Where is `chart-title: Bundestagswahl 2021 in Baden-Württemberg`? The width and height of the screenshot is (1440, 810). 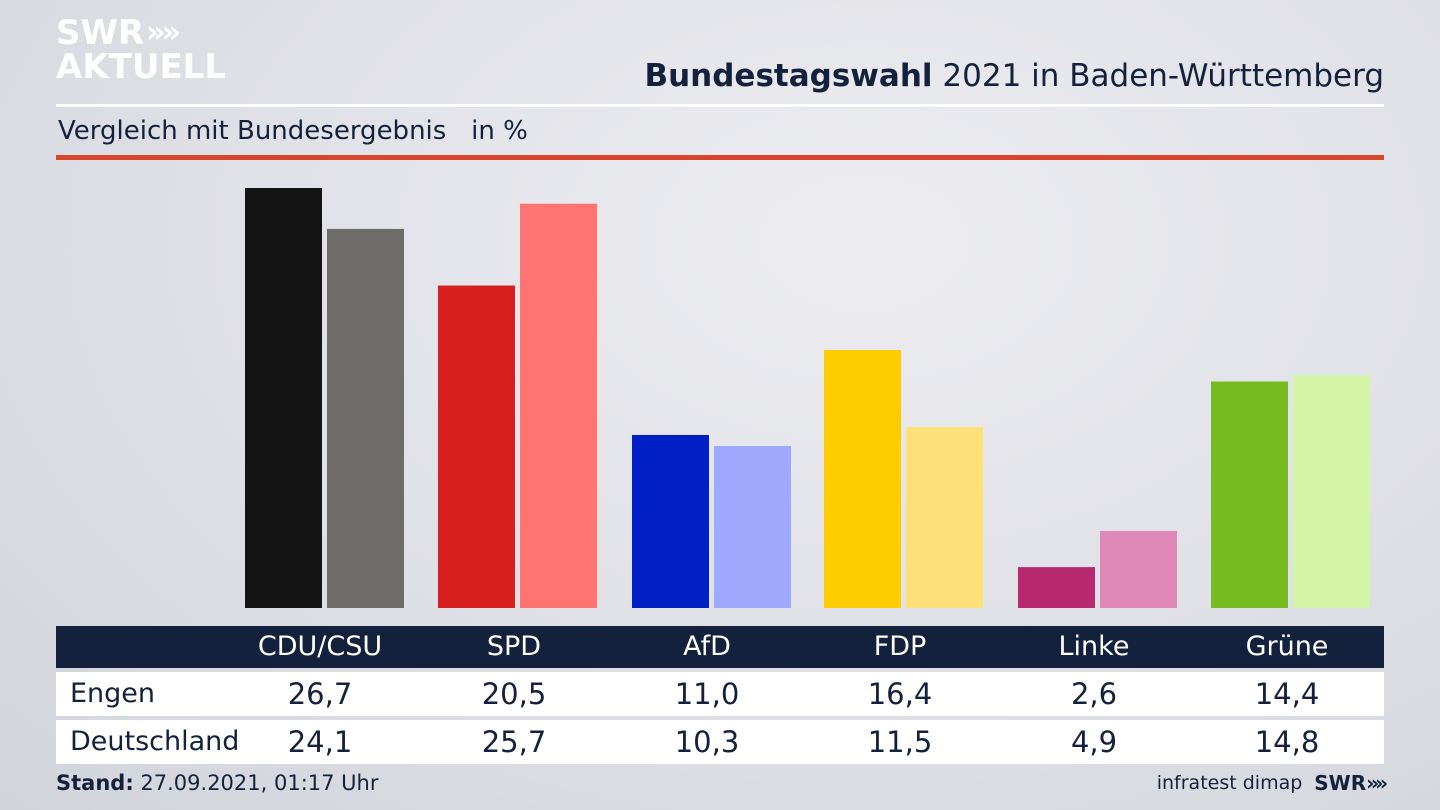 chart-title: Bundestagswahl 2021 in Baden-Württemberg is located at coordinates (1014, 76).